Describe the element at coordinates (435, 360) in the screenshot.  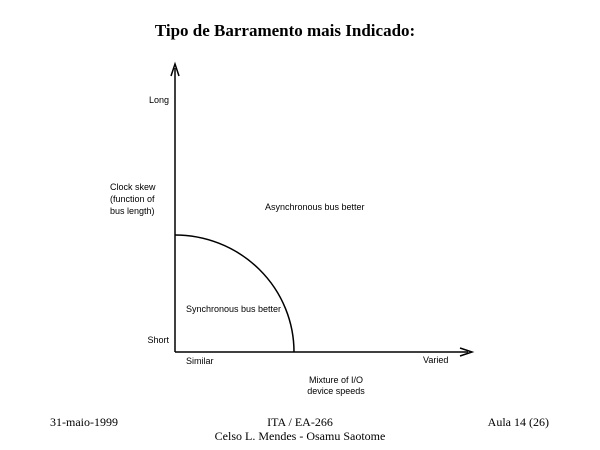
I see `x-right-label: Varied` at that location.